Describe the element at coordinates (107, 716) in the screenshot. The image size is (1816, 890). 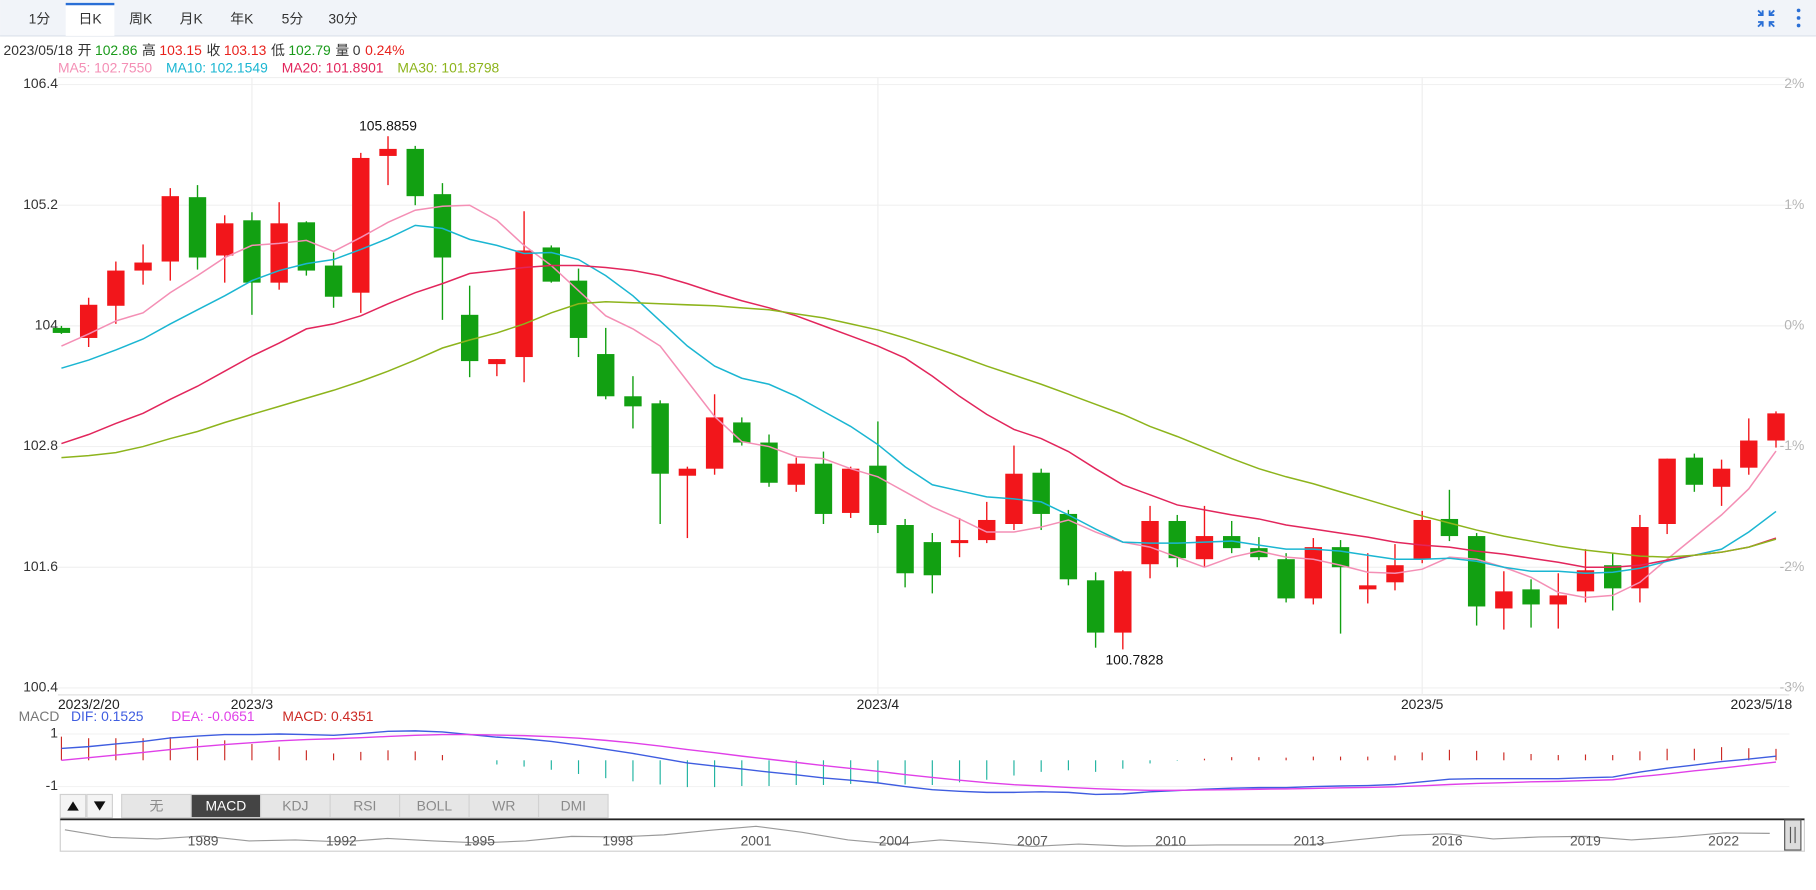
I see `macd-legend-item: DIF: 0.1525` at that location.